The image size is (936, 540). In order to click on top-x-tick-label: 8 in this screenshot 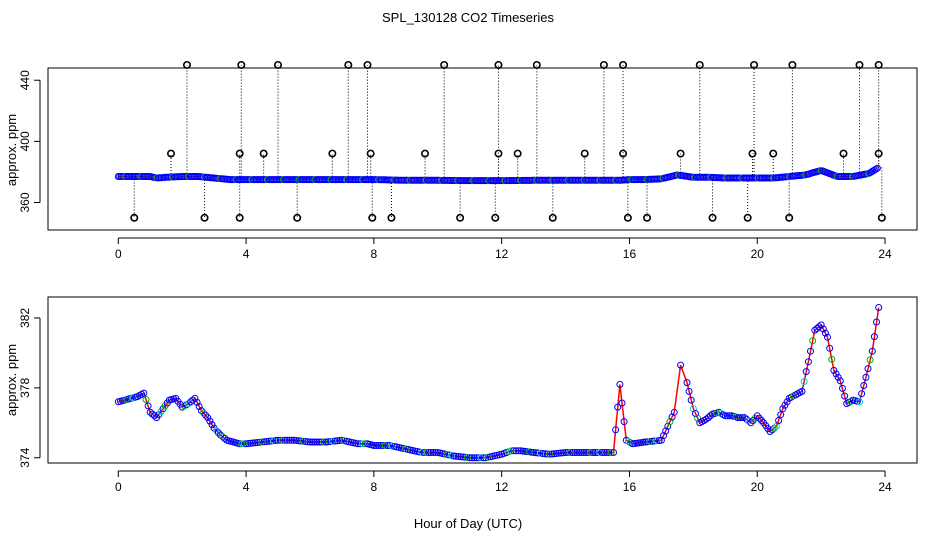, I will do `click(374, 254)`.